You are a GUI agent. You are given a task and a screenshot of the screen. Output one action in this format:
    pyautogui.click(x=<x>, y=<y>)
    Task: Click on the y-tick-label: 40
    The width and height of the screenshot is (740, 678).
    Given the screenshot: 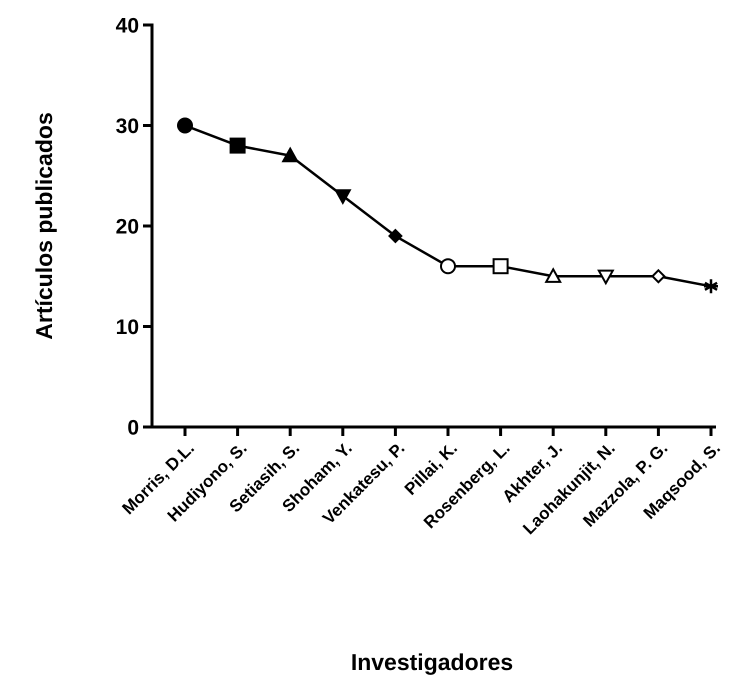 What is the action you would take?
    pyautogui.click(x=127, y=26)
    